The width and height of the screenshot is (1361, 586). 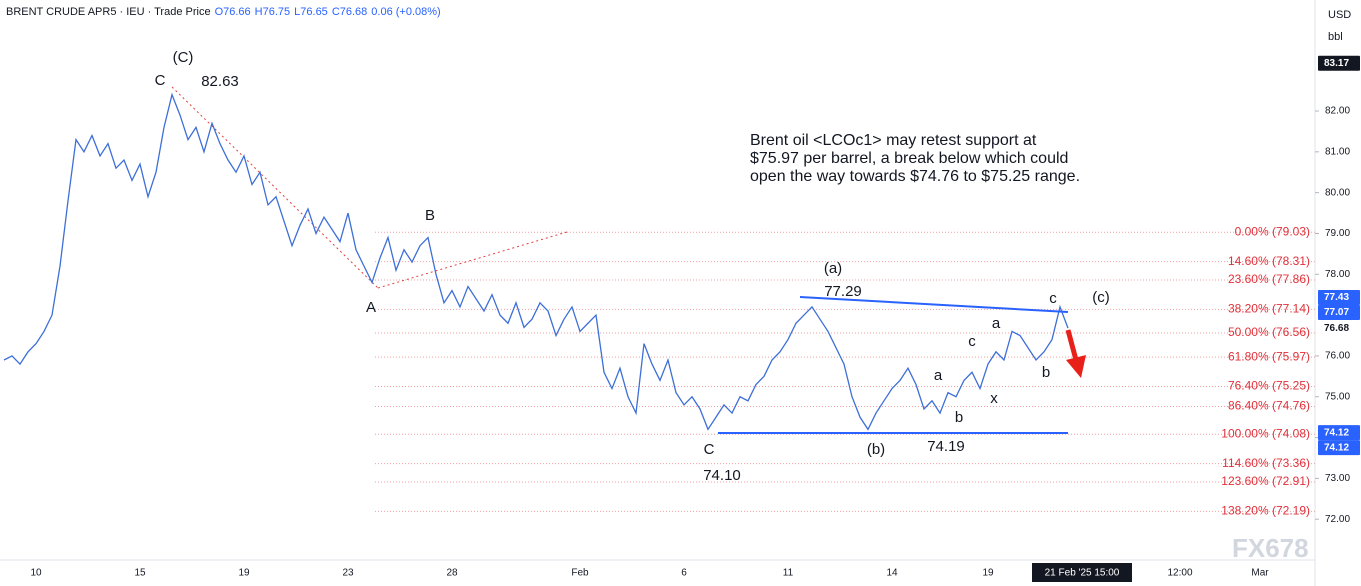 I want to click on y-tick-label: 78.00, so click(x=1337, y=274).